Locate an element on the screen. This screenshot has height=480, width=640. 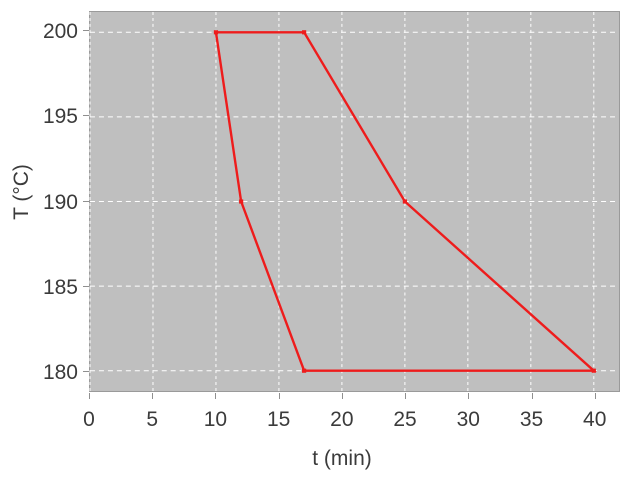
x-tick-label: 0 is located at coordinates (89, 419).